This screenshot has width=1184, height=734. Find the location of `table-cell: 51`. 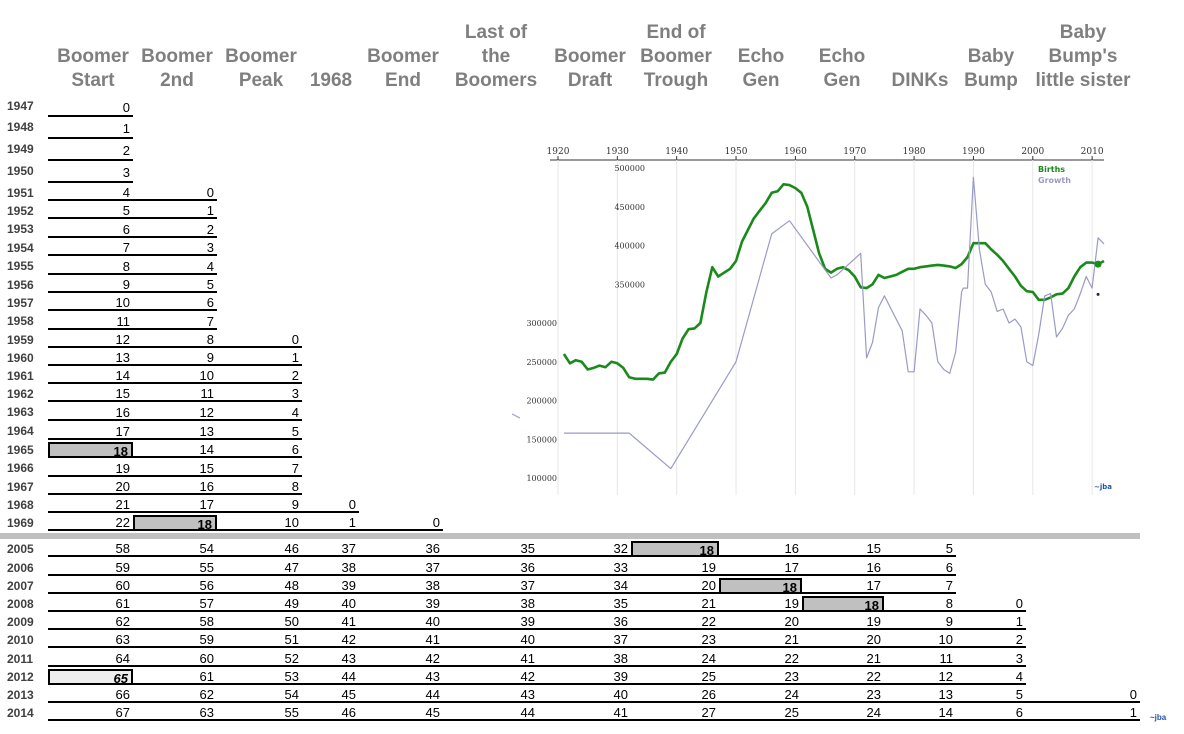

table-cell: 51 is located at coordinates (259, 640).